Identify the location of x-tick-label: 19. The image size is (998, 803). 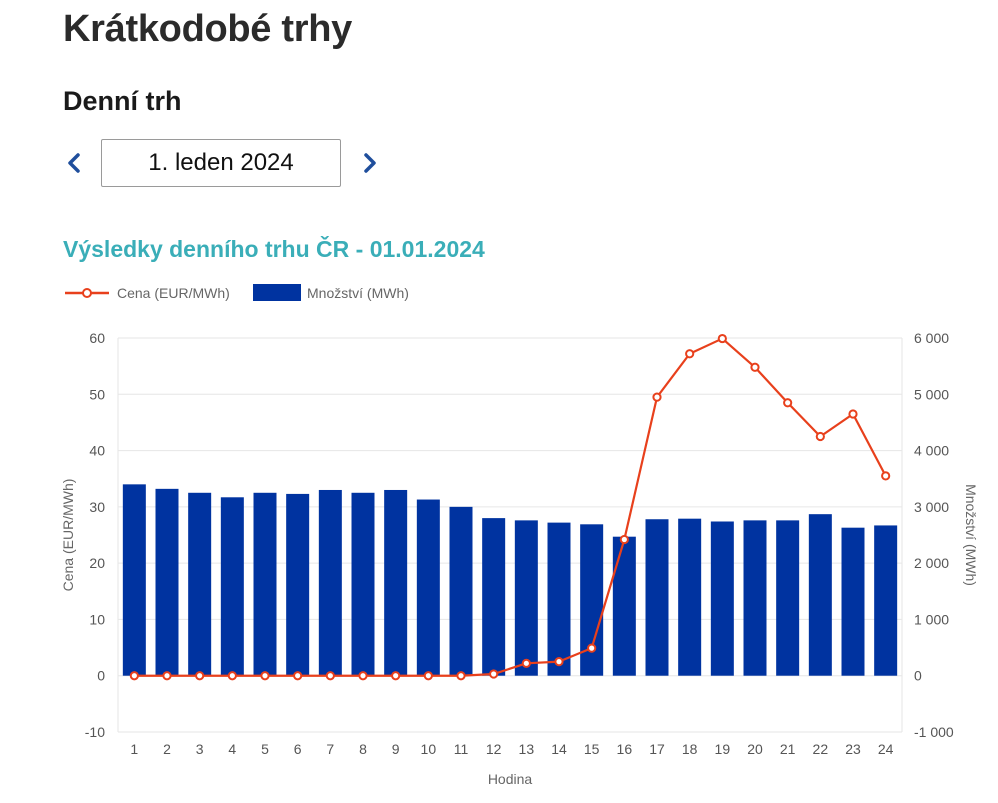
(723, 749).